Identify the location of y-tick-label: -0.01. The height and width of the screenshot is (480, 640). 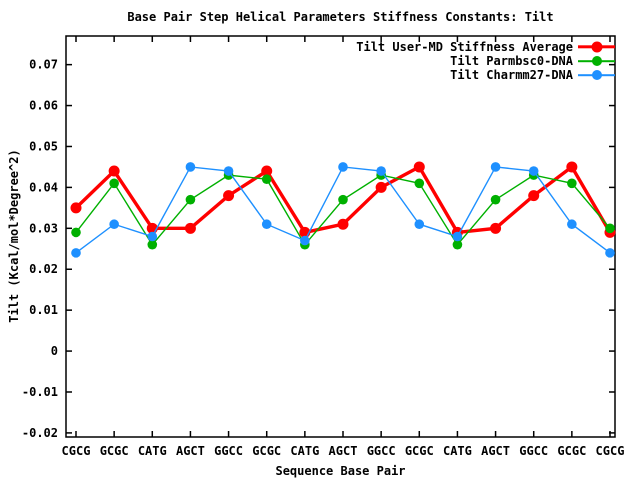
(40, 392).